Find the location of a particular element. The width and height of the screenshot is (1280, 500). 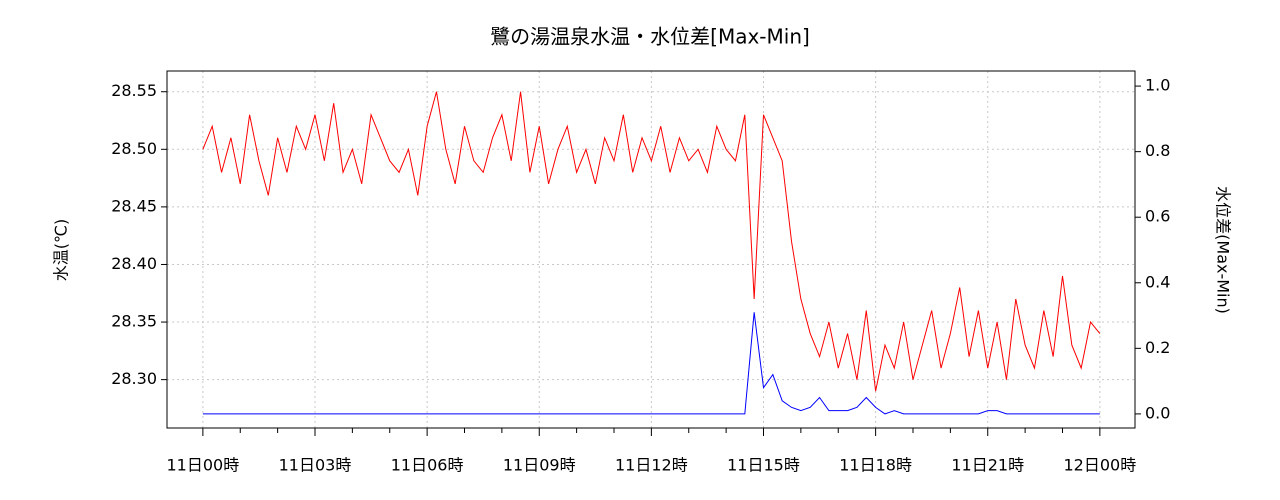

x-tick-label: 11日03時 is located at coordinates (315, 465).